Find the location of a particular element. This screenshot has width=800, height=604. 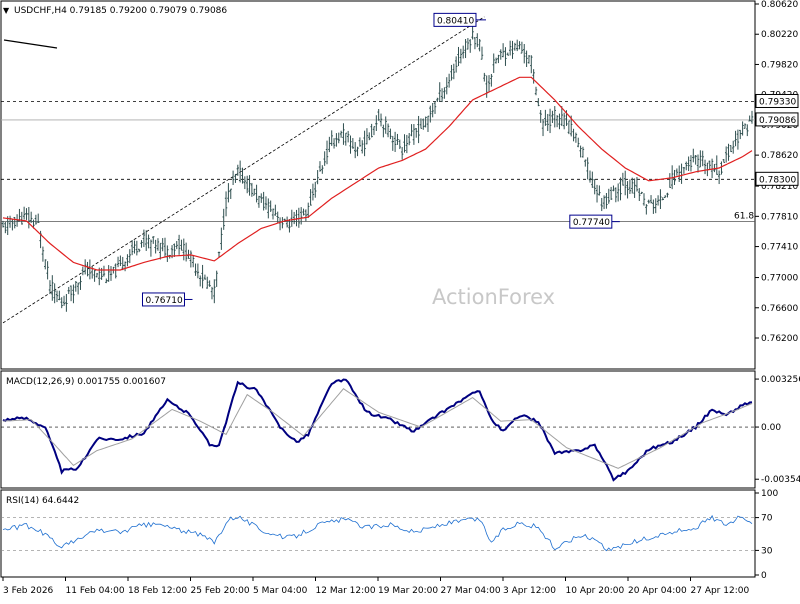

x-tick-label: 27 Mar 04:00 is located at coordinates (471, 591).